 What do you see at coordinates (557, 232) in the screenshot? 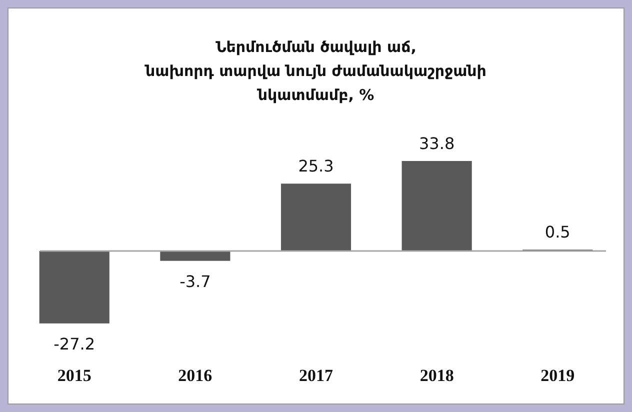
I see `data-label: 0.5` at bounding box center [557, 232].